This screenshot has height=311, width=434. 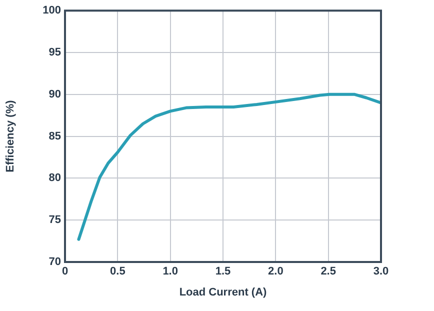 What do you see at coordinates (51, 10) in the screenshot?
I see `y-tick-label: 100` at bounding box center [51, 10].